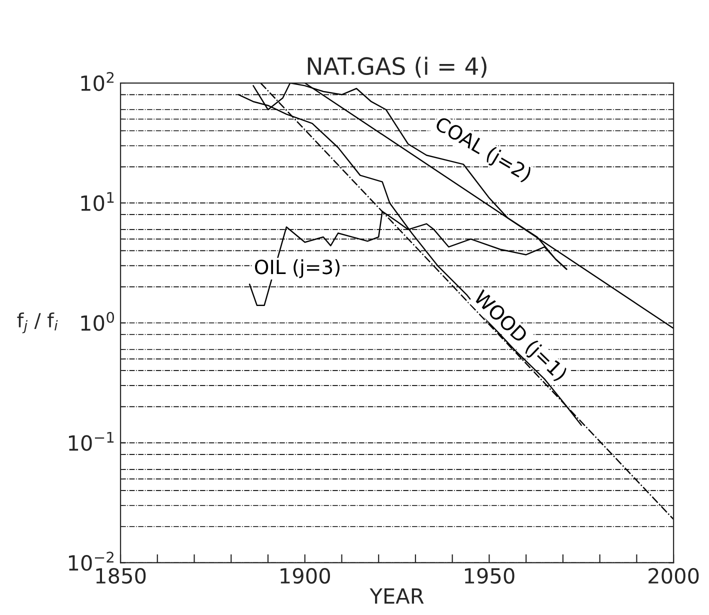 The height and width of the screenshot is (615, 709). What do you see at coordinates (97, 202) in the screenshot?
I see `y-tick-label: 10$^{1}$` at bounding box center [97, 202].